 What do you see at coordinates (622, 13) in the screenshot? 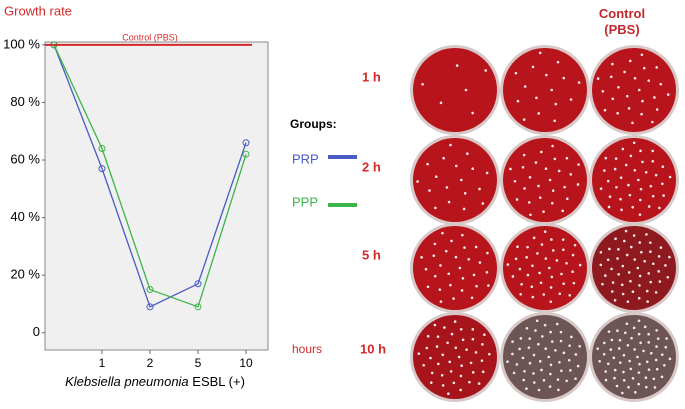
I see `column-label-line: Control` at bounding box center [622, 13].